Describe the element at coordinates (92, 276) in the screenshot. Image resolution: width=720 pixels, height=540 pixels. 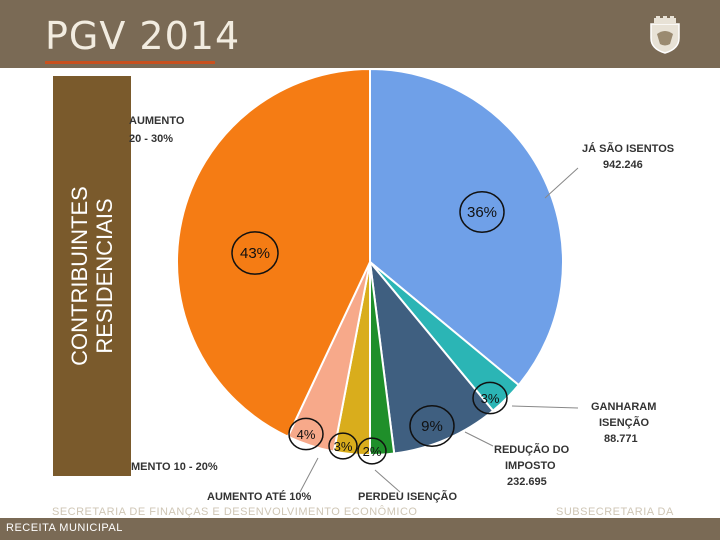
I see `side-panel` at that location.